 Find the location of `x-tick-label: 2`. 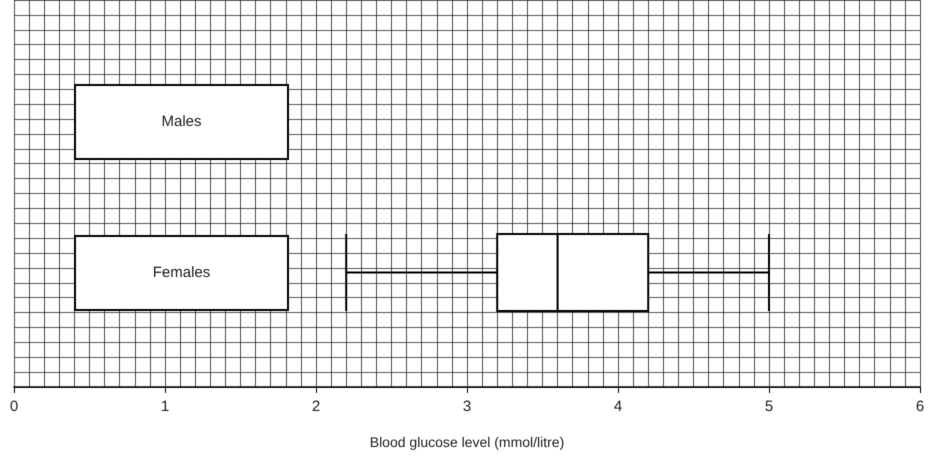

x-tick-label: 2 is located at coordinates (316, 406).